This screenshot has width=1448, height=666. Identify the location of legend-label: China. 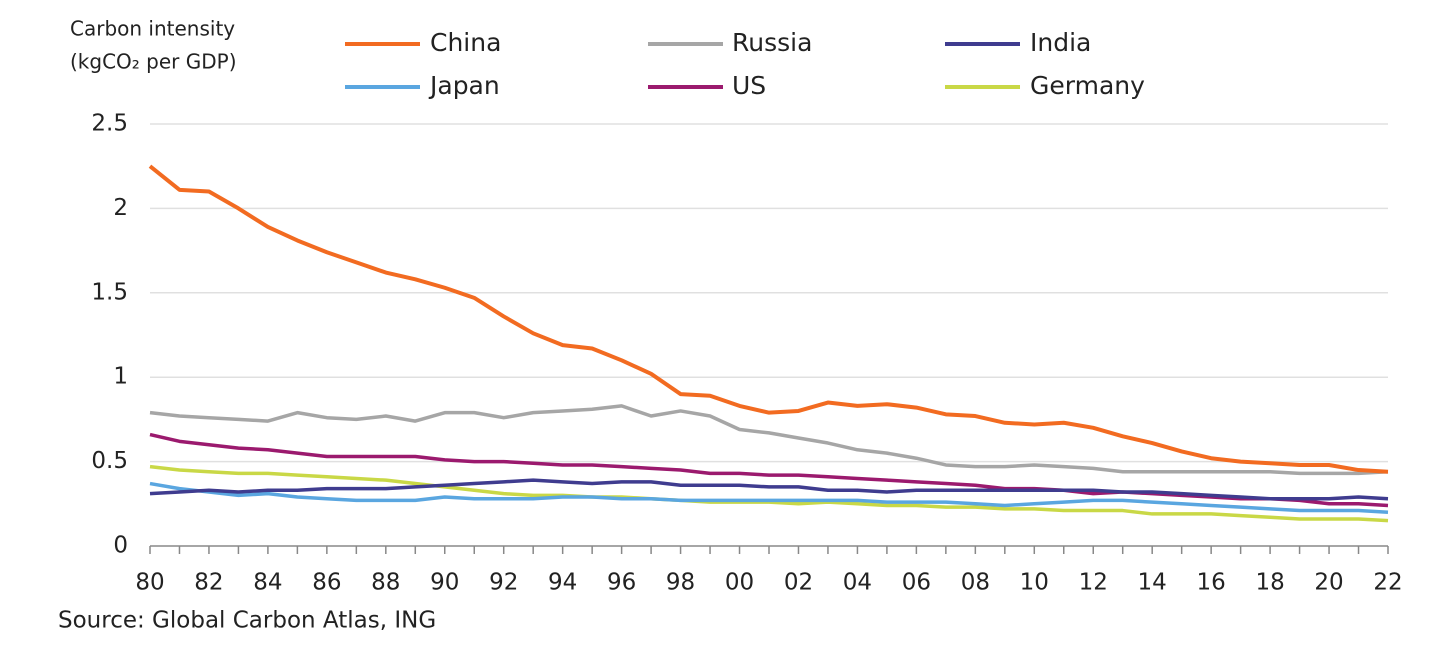
(465, 42).